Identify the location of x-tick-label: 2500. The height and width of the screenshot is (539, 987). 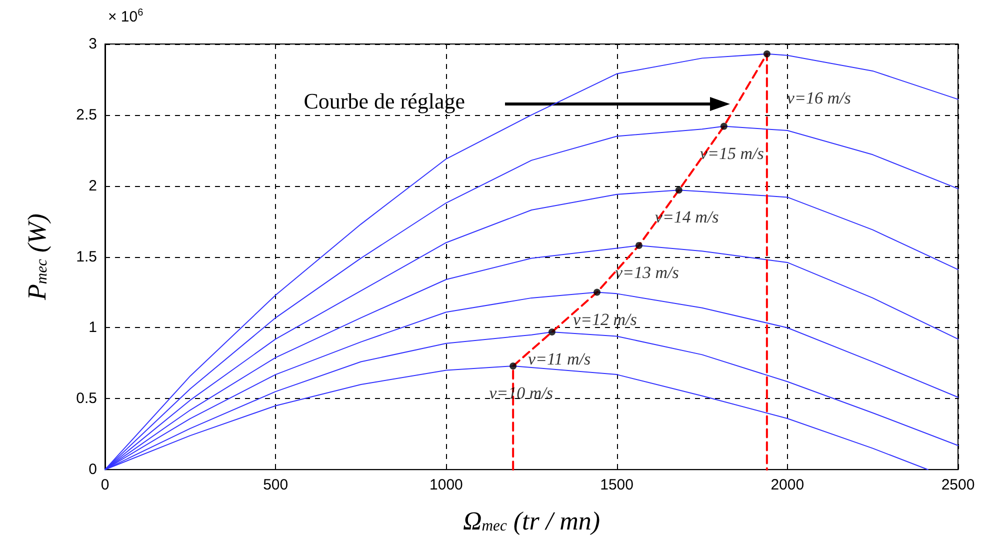
(958, 485).